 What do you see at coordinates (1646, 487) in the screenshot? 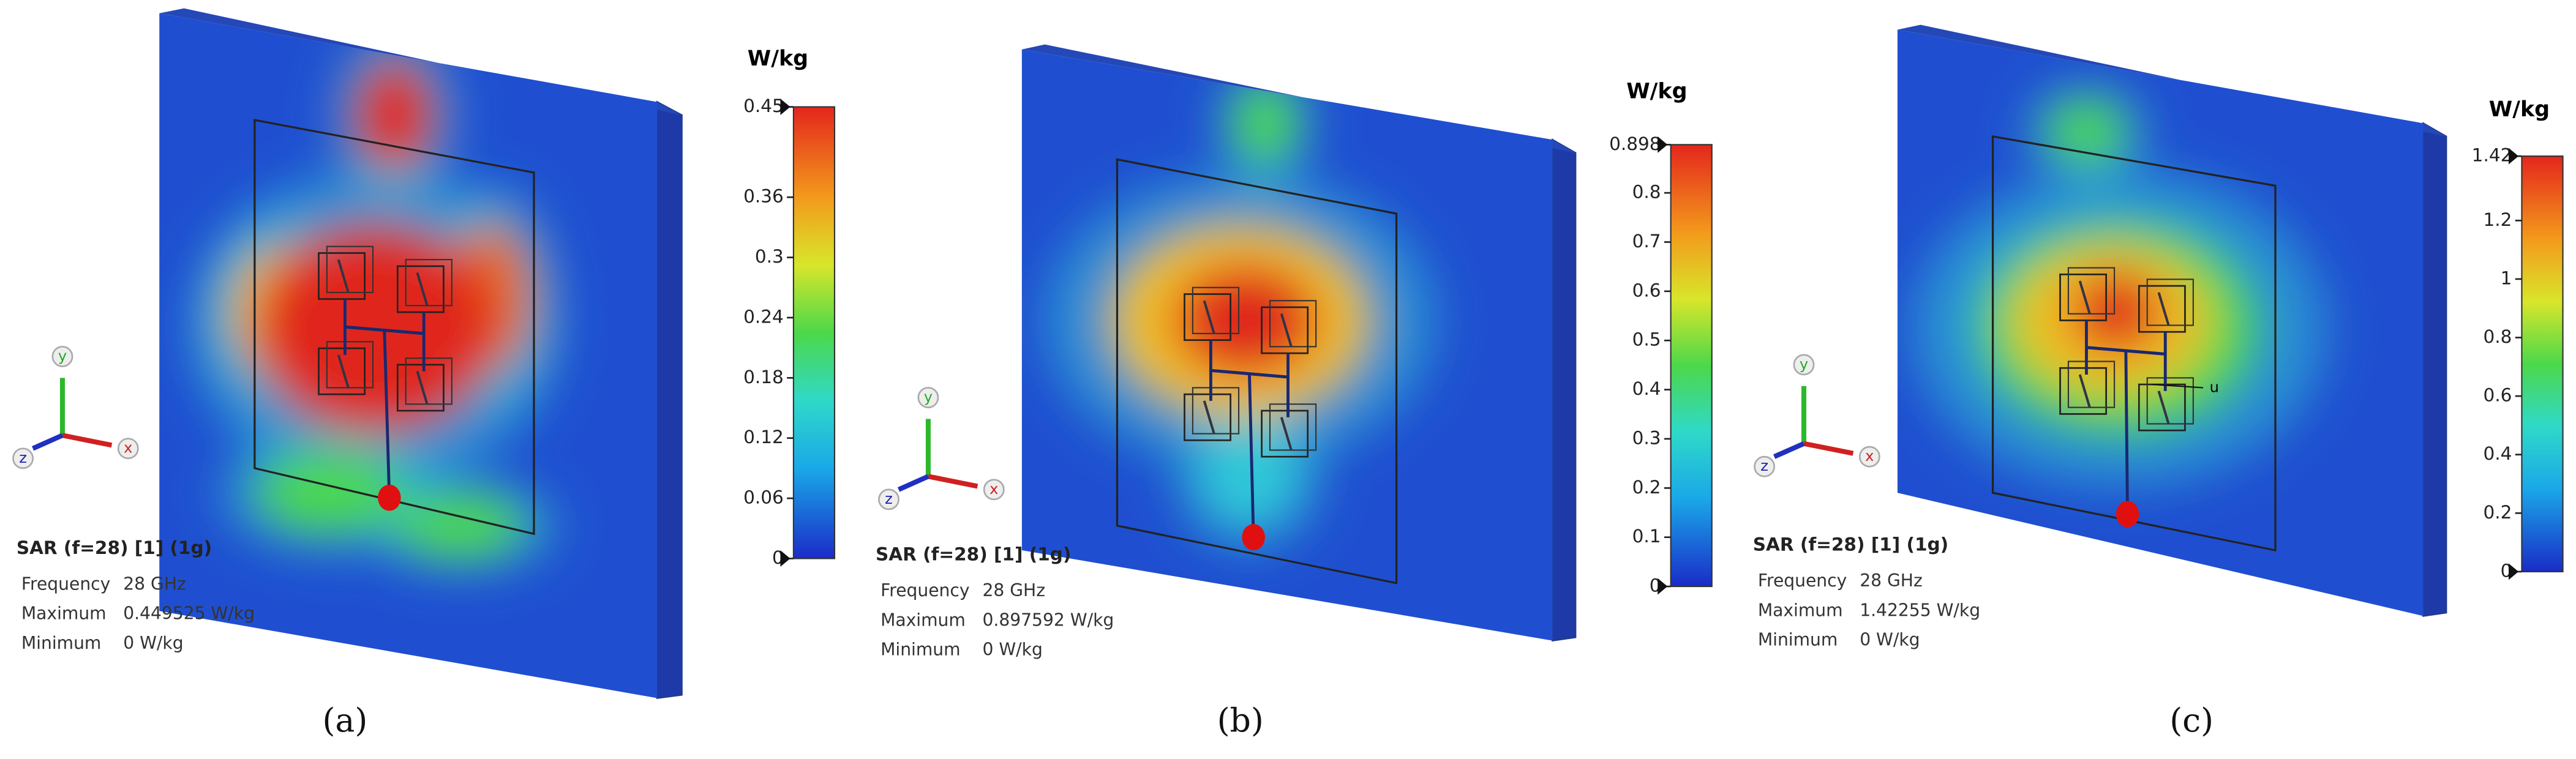
I see `colorbar-tick-label: 0.2` at bounding box center [1646, 487].